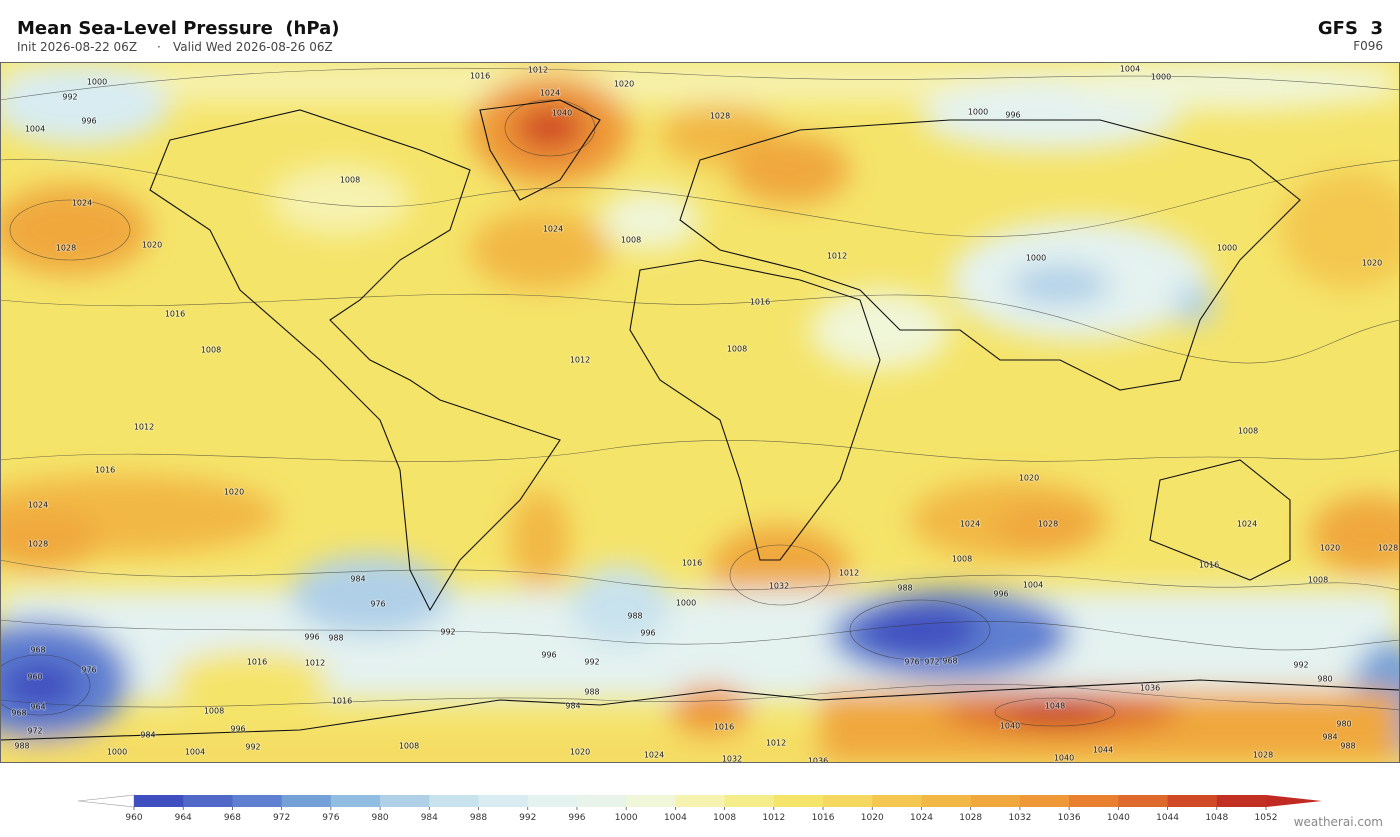 This screenshot has height=837, width=1400. I want to click on colorbar-tick-label: 1016, so click(823, 818).